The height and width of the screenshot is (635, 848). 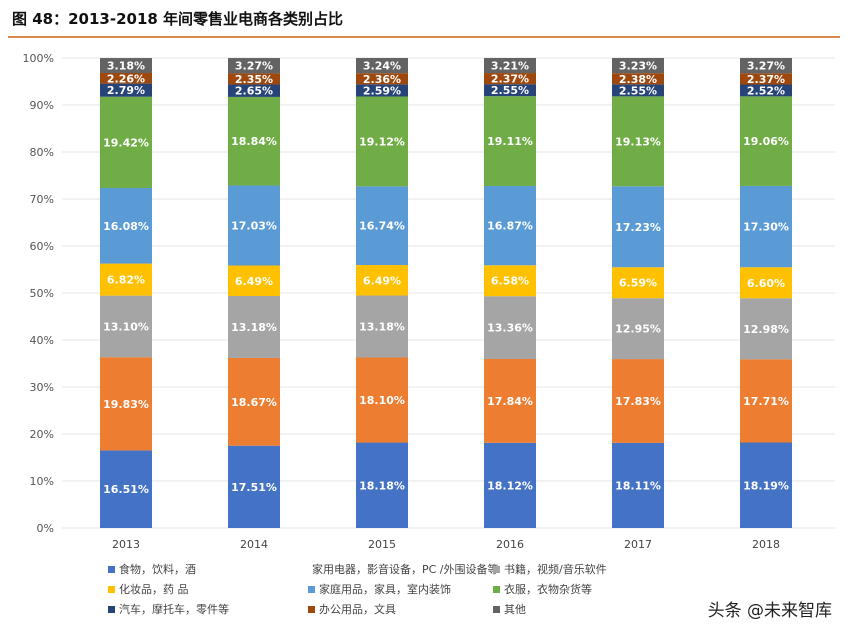 What do you see at coordinates (382, 90) in the screenshot?
I see `data-label: 2.59%` at bounding box center [382, 90].